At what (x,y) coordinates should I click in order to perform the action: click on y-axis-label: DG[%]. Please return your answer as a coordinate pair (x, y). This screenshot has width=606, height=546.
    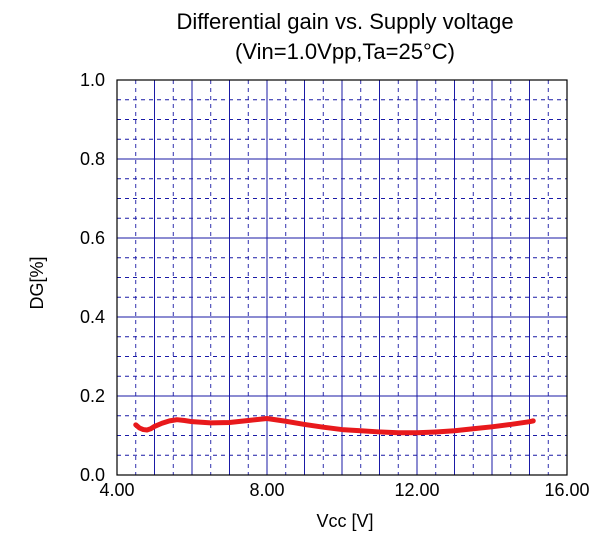
    Looking at the image, I should click on (37, 282).